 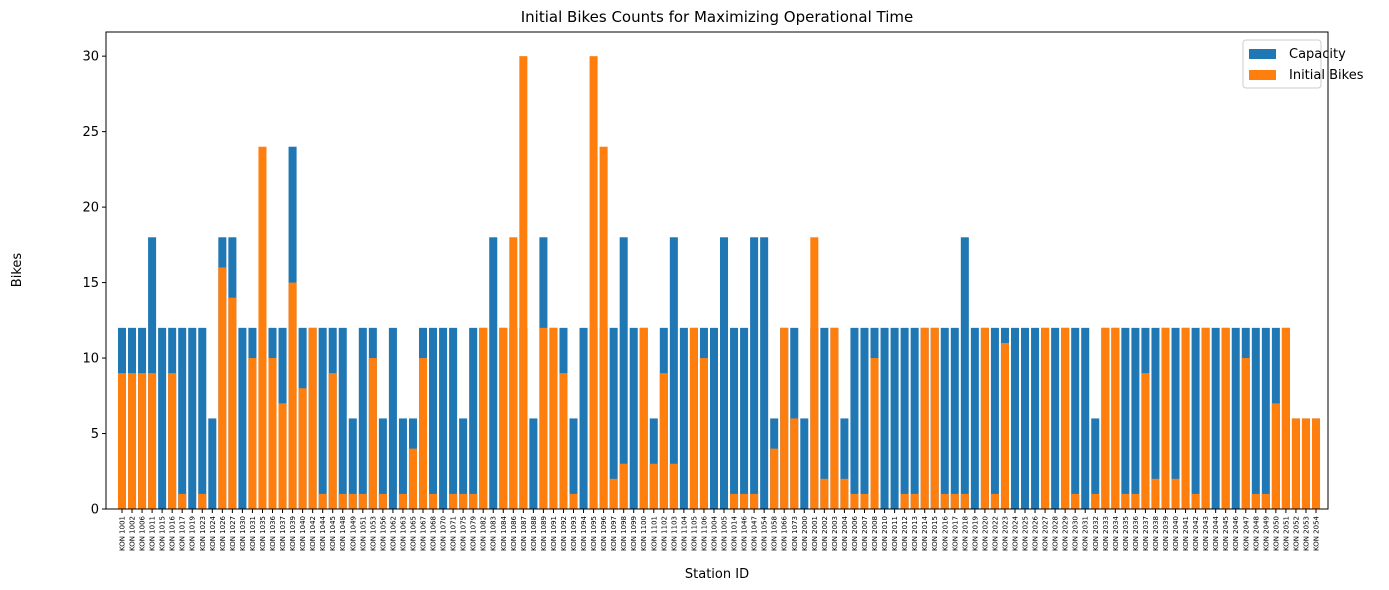 What do you see at coordinates (303, 533) in the screenshot?
I see `x-tick-label: KON 1040` at bounding box center [303, 533].